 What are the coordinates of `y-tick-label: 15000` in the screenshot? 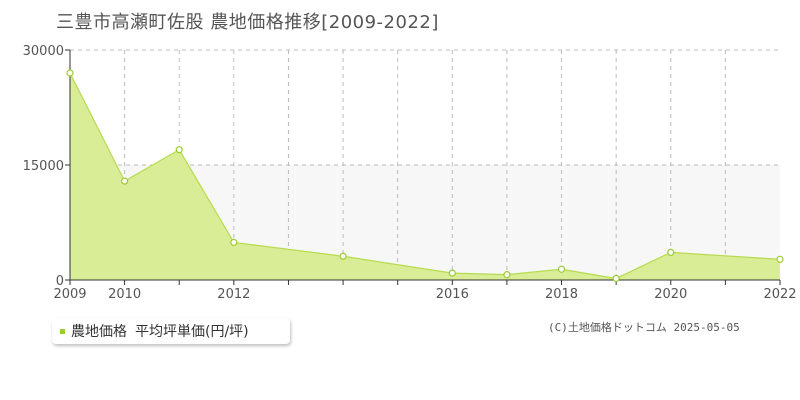 It's located at (43, 166).